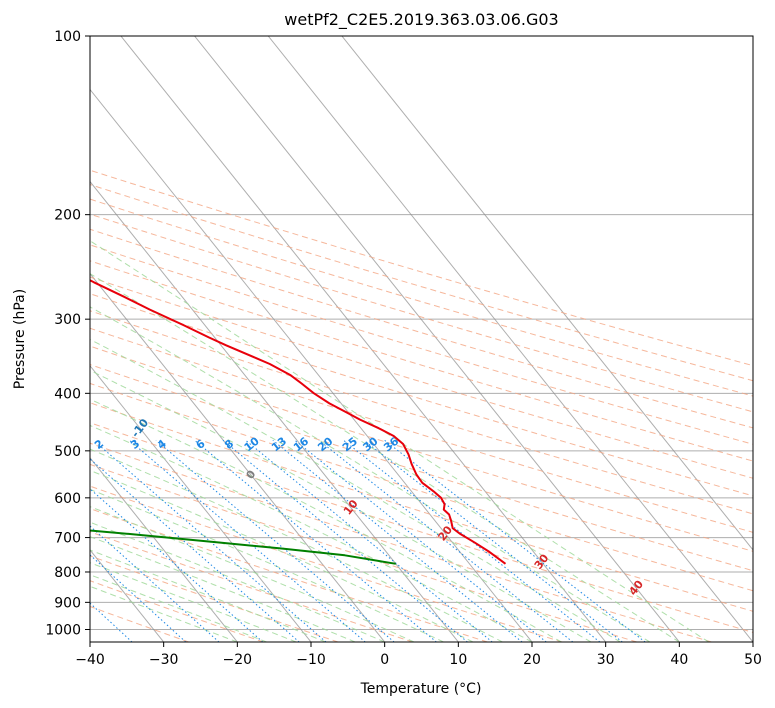 The image size is (775, 708). I want to click on y-tick-label: 800, so click(67, 573).